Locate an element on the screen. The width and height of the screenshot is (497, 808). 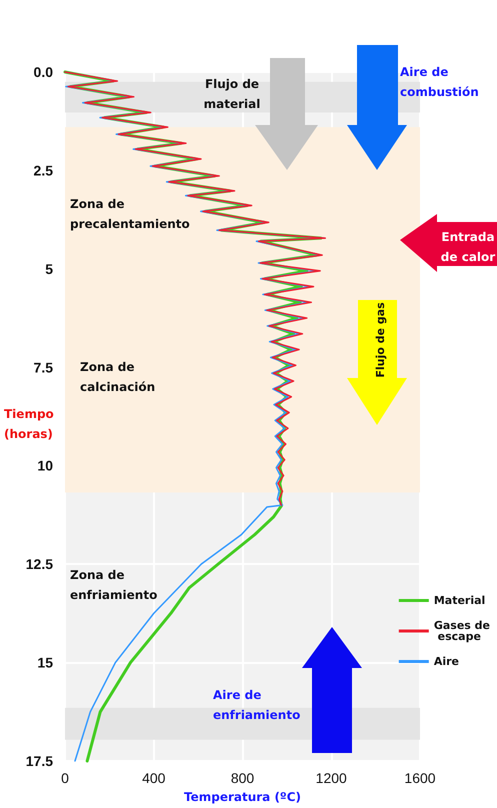
legend-label: Material is located at coordinates (460, 600).